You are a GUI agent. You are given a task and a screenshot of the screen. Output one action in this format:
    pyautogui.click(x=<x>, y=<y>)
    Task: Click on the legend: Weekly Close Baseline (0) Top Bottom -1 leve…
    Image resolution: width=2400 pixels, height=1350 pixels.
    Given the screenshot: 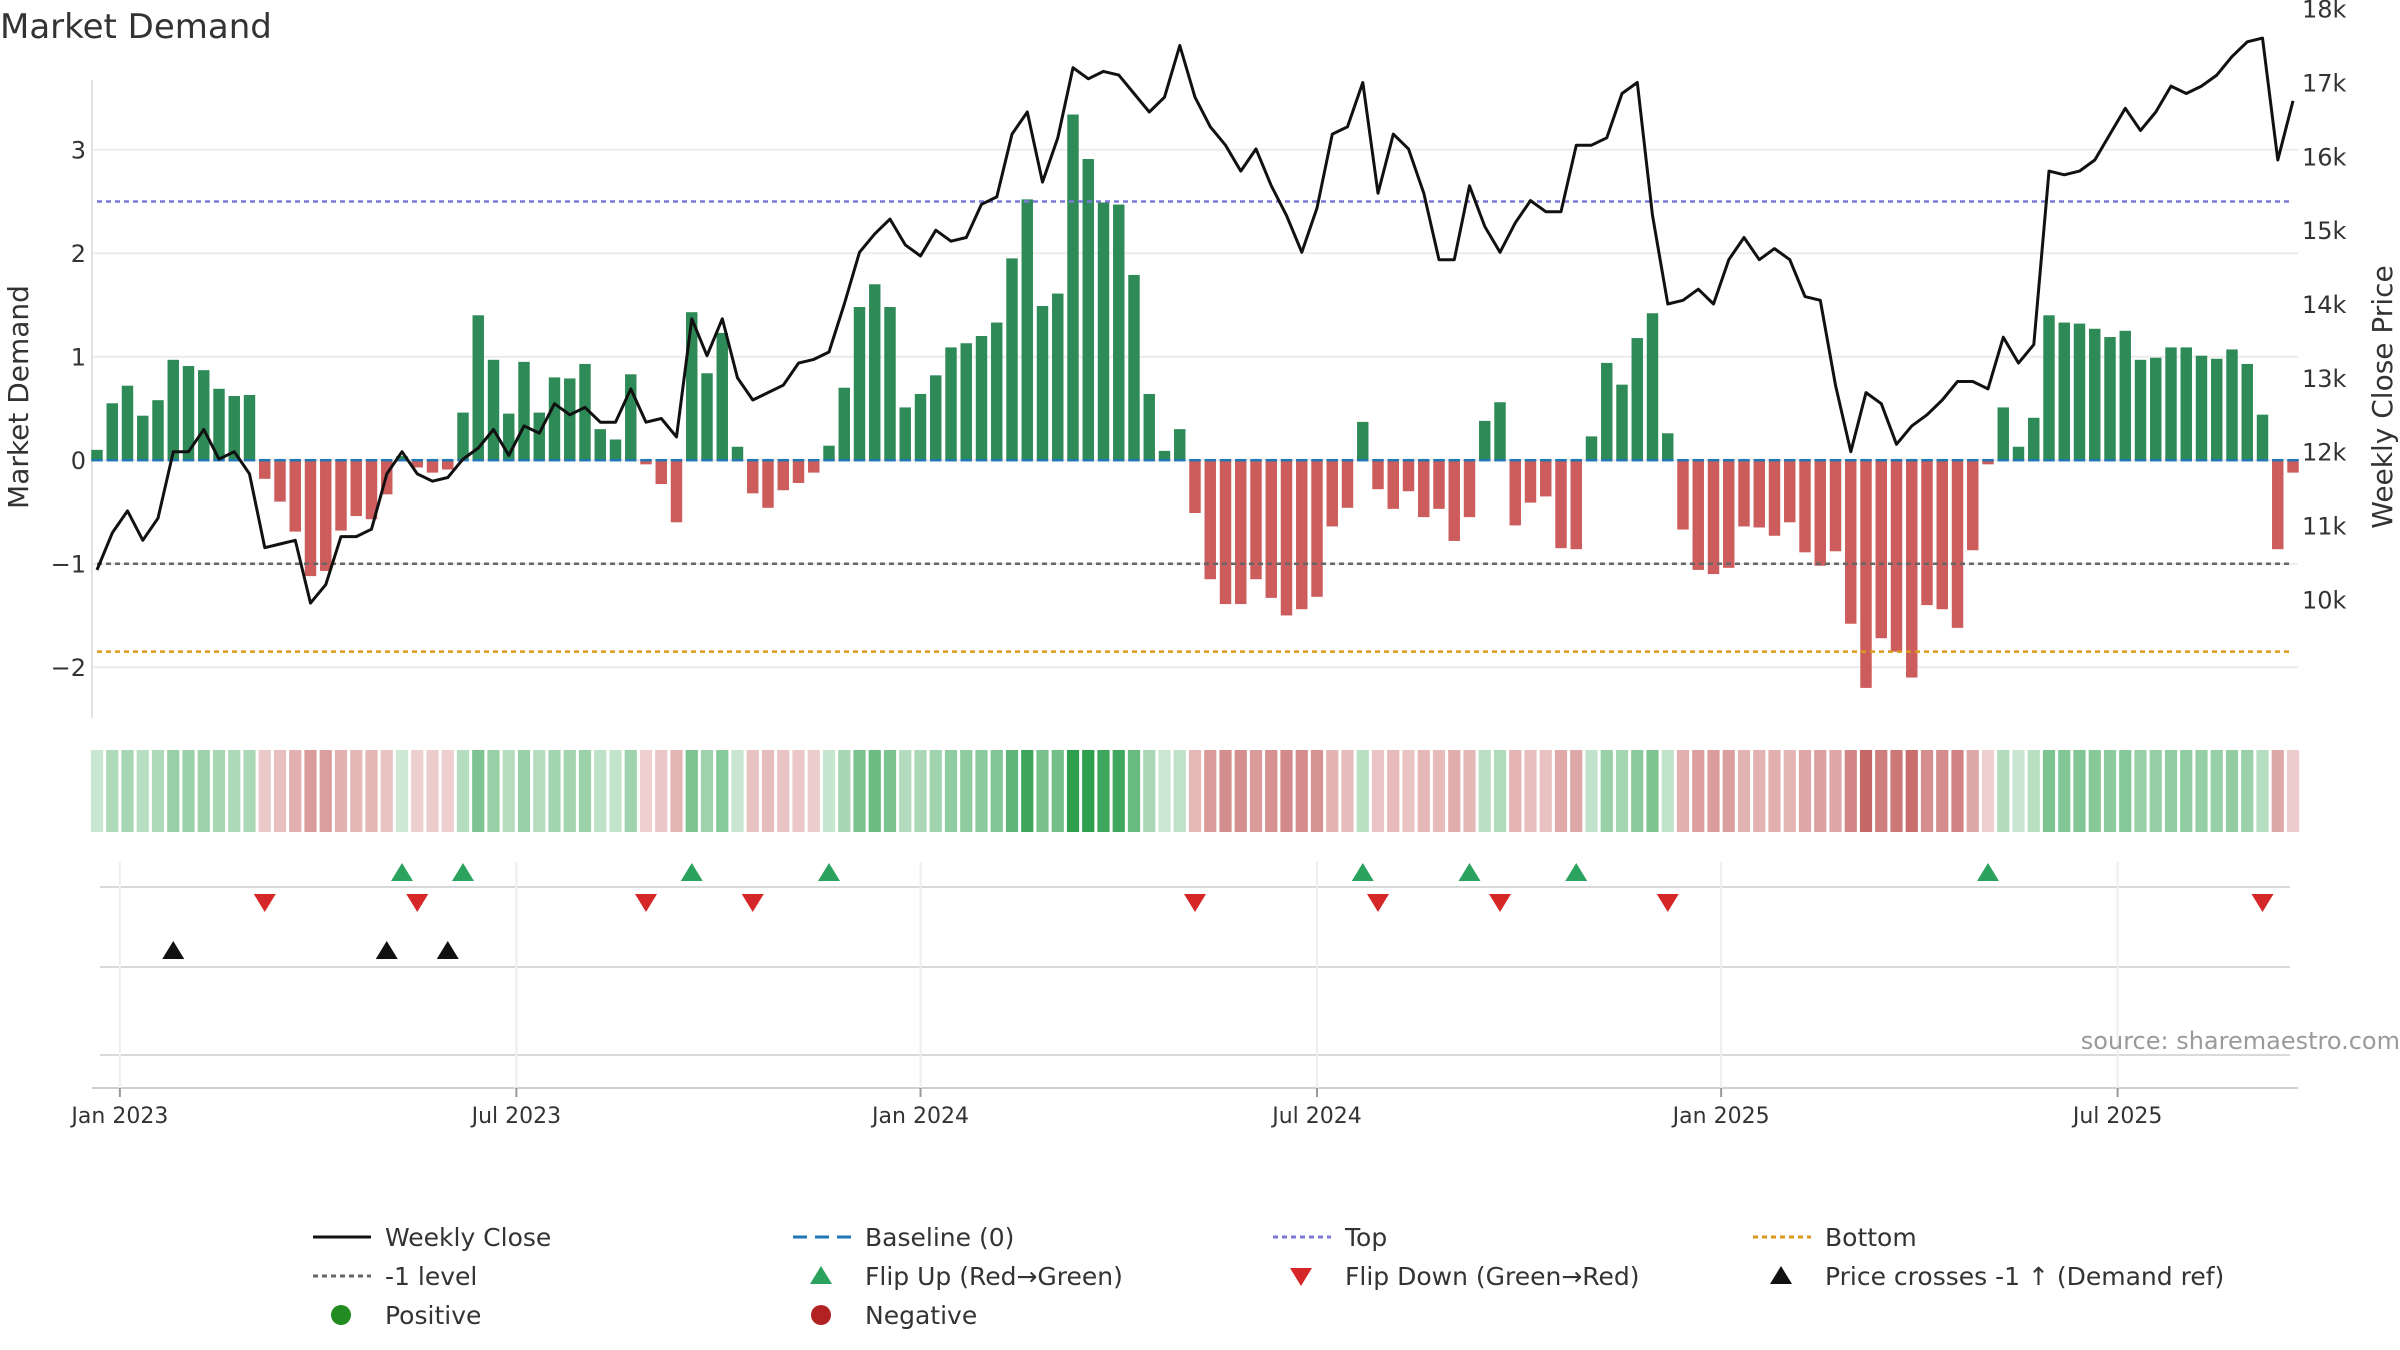 What is the action you would take?
    pyautogui.click(x=1268, y=1276)
    